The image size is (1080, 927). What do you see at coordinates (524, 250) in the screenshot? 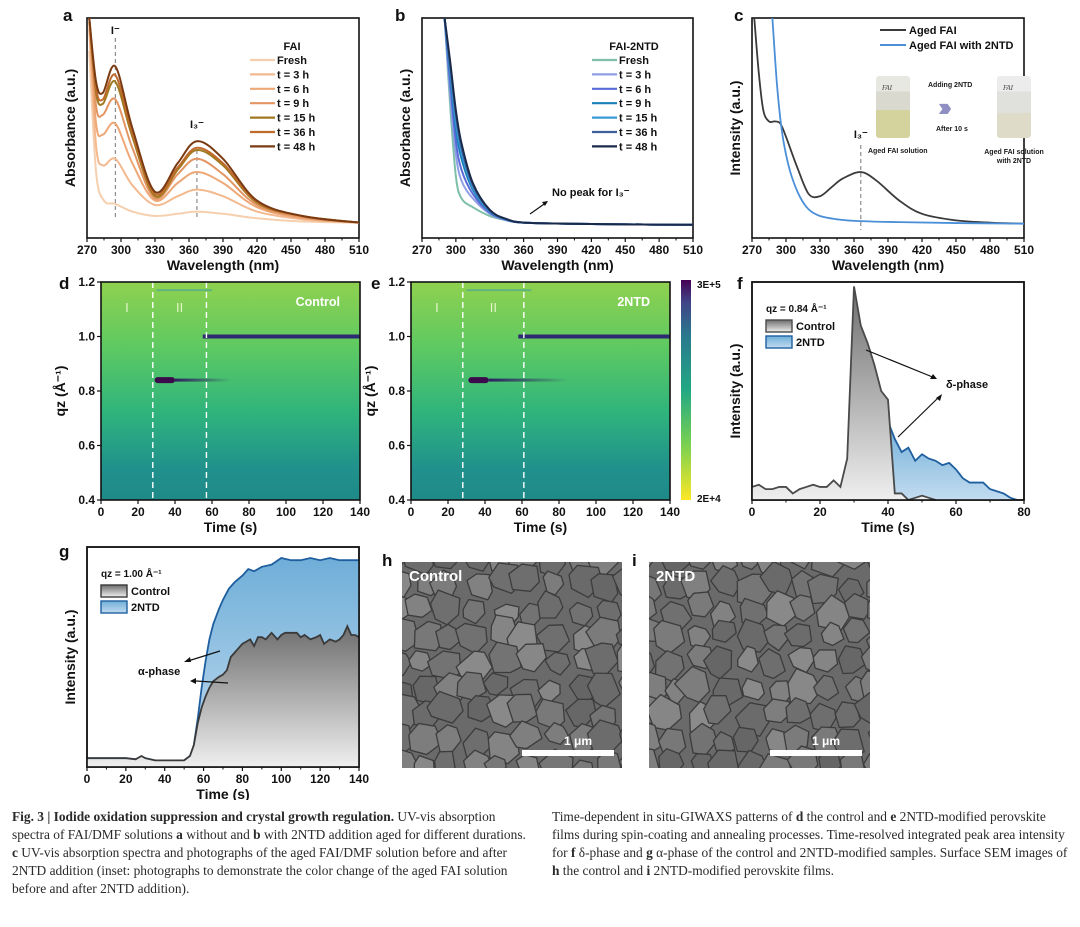
I see `x-tick-label: 360` at bounding box center [524, 250].